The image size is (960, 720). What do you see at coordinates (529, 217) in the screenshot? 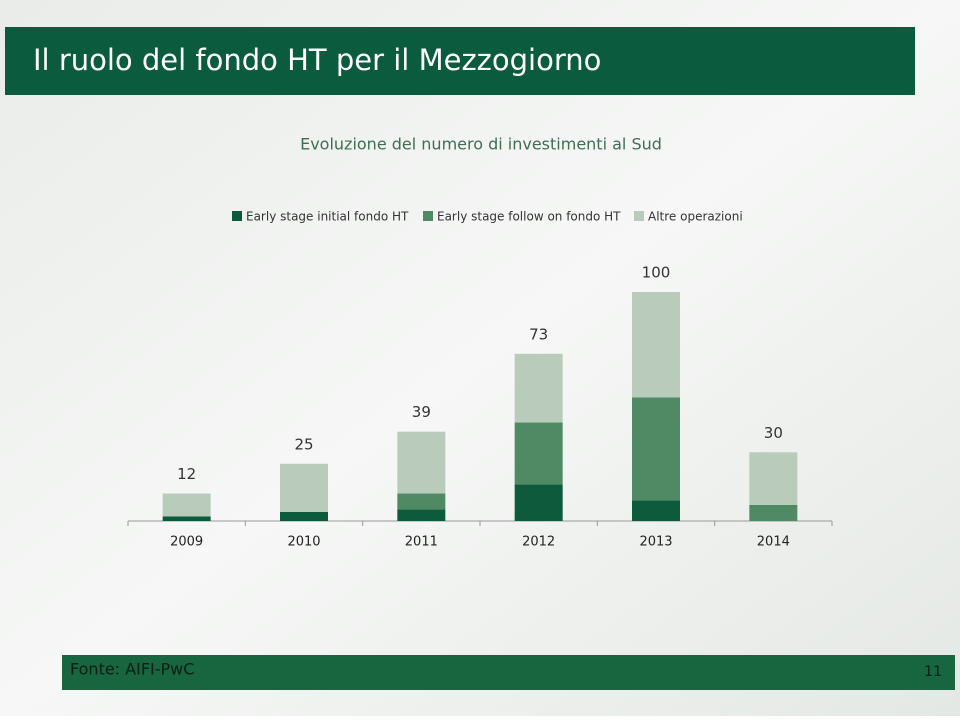
I see `legend-label: Early stage follow on fondo HT` at bounding box center [529, 217].